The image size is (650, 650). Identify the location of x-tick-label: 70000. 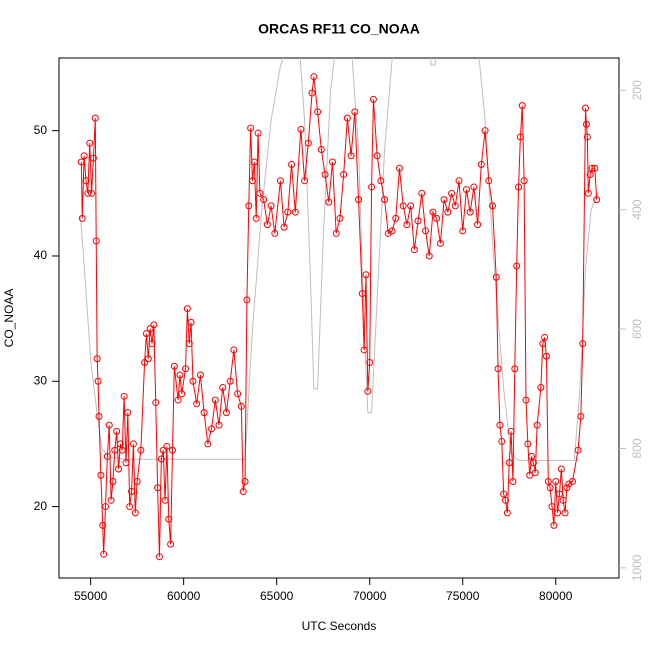
(370, 596).